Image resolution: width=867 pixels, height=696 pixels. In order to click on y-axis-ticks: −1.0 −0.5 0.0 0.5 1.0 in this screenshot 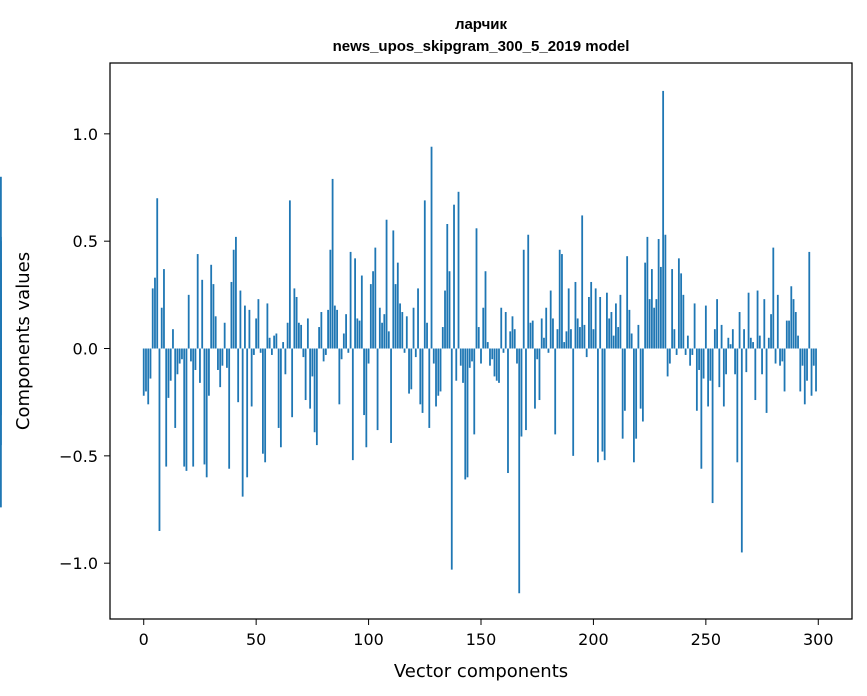, I will do `click(84, 349)`.